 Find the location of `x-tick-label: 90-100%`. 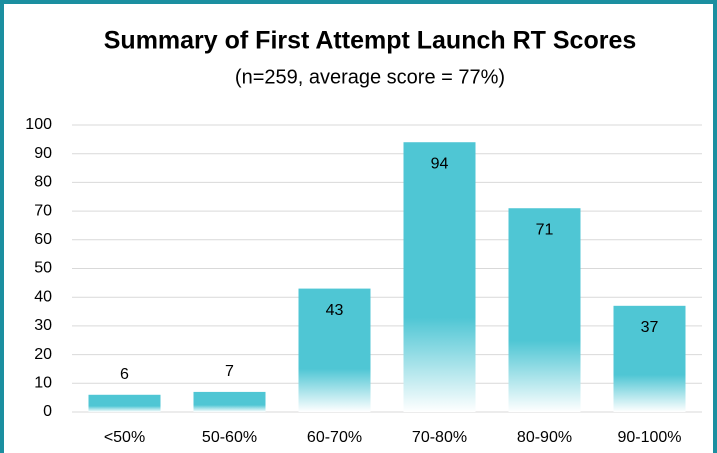

x-tick-label: 90-100% is located at coordinates (649, 437).